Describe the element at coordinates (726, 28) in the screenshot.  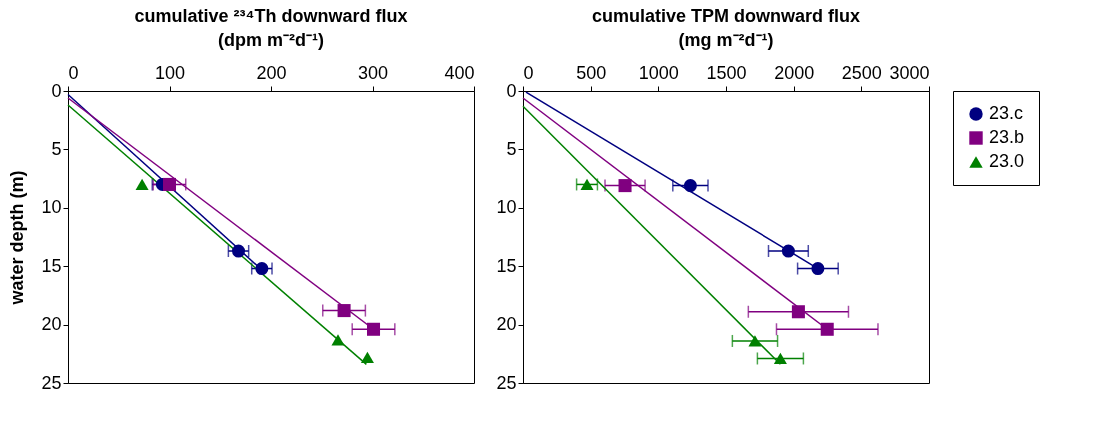
I see `chart-title: cumulative TPM downward flux (mg m⁻²d⁻¹)` at that location.